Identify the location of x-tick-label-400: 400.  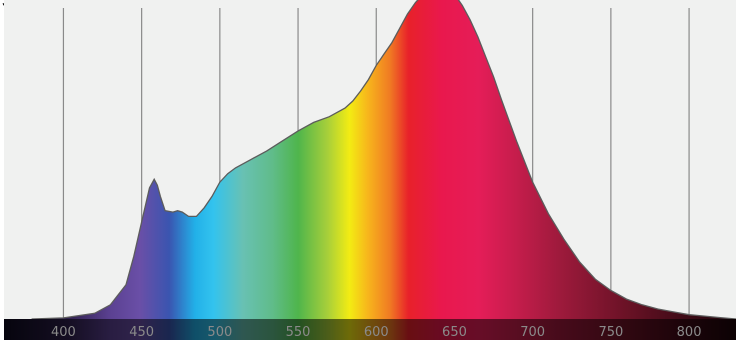
(63, 332).